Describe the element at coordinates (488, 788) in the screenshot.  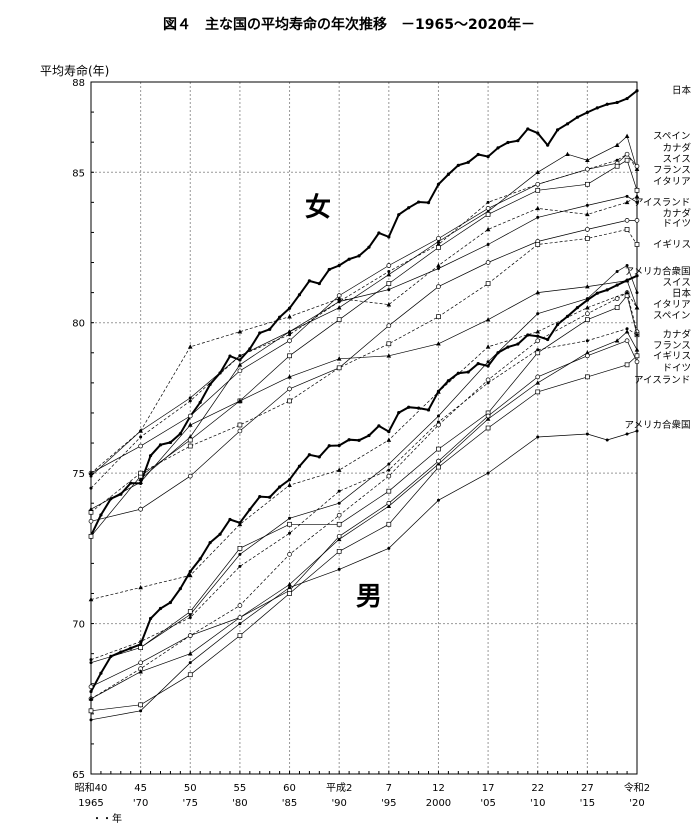
I see `x-tick-era: 17` at that location.